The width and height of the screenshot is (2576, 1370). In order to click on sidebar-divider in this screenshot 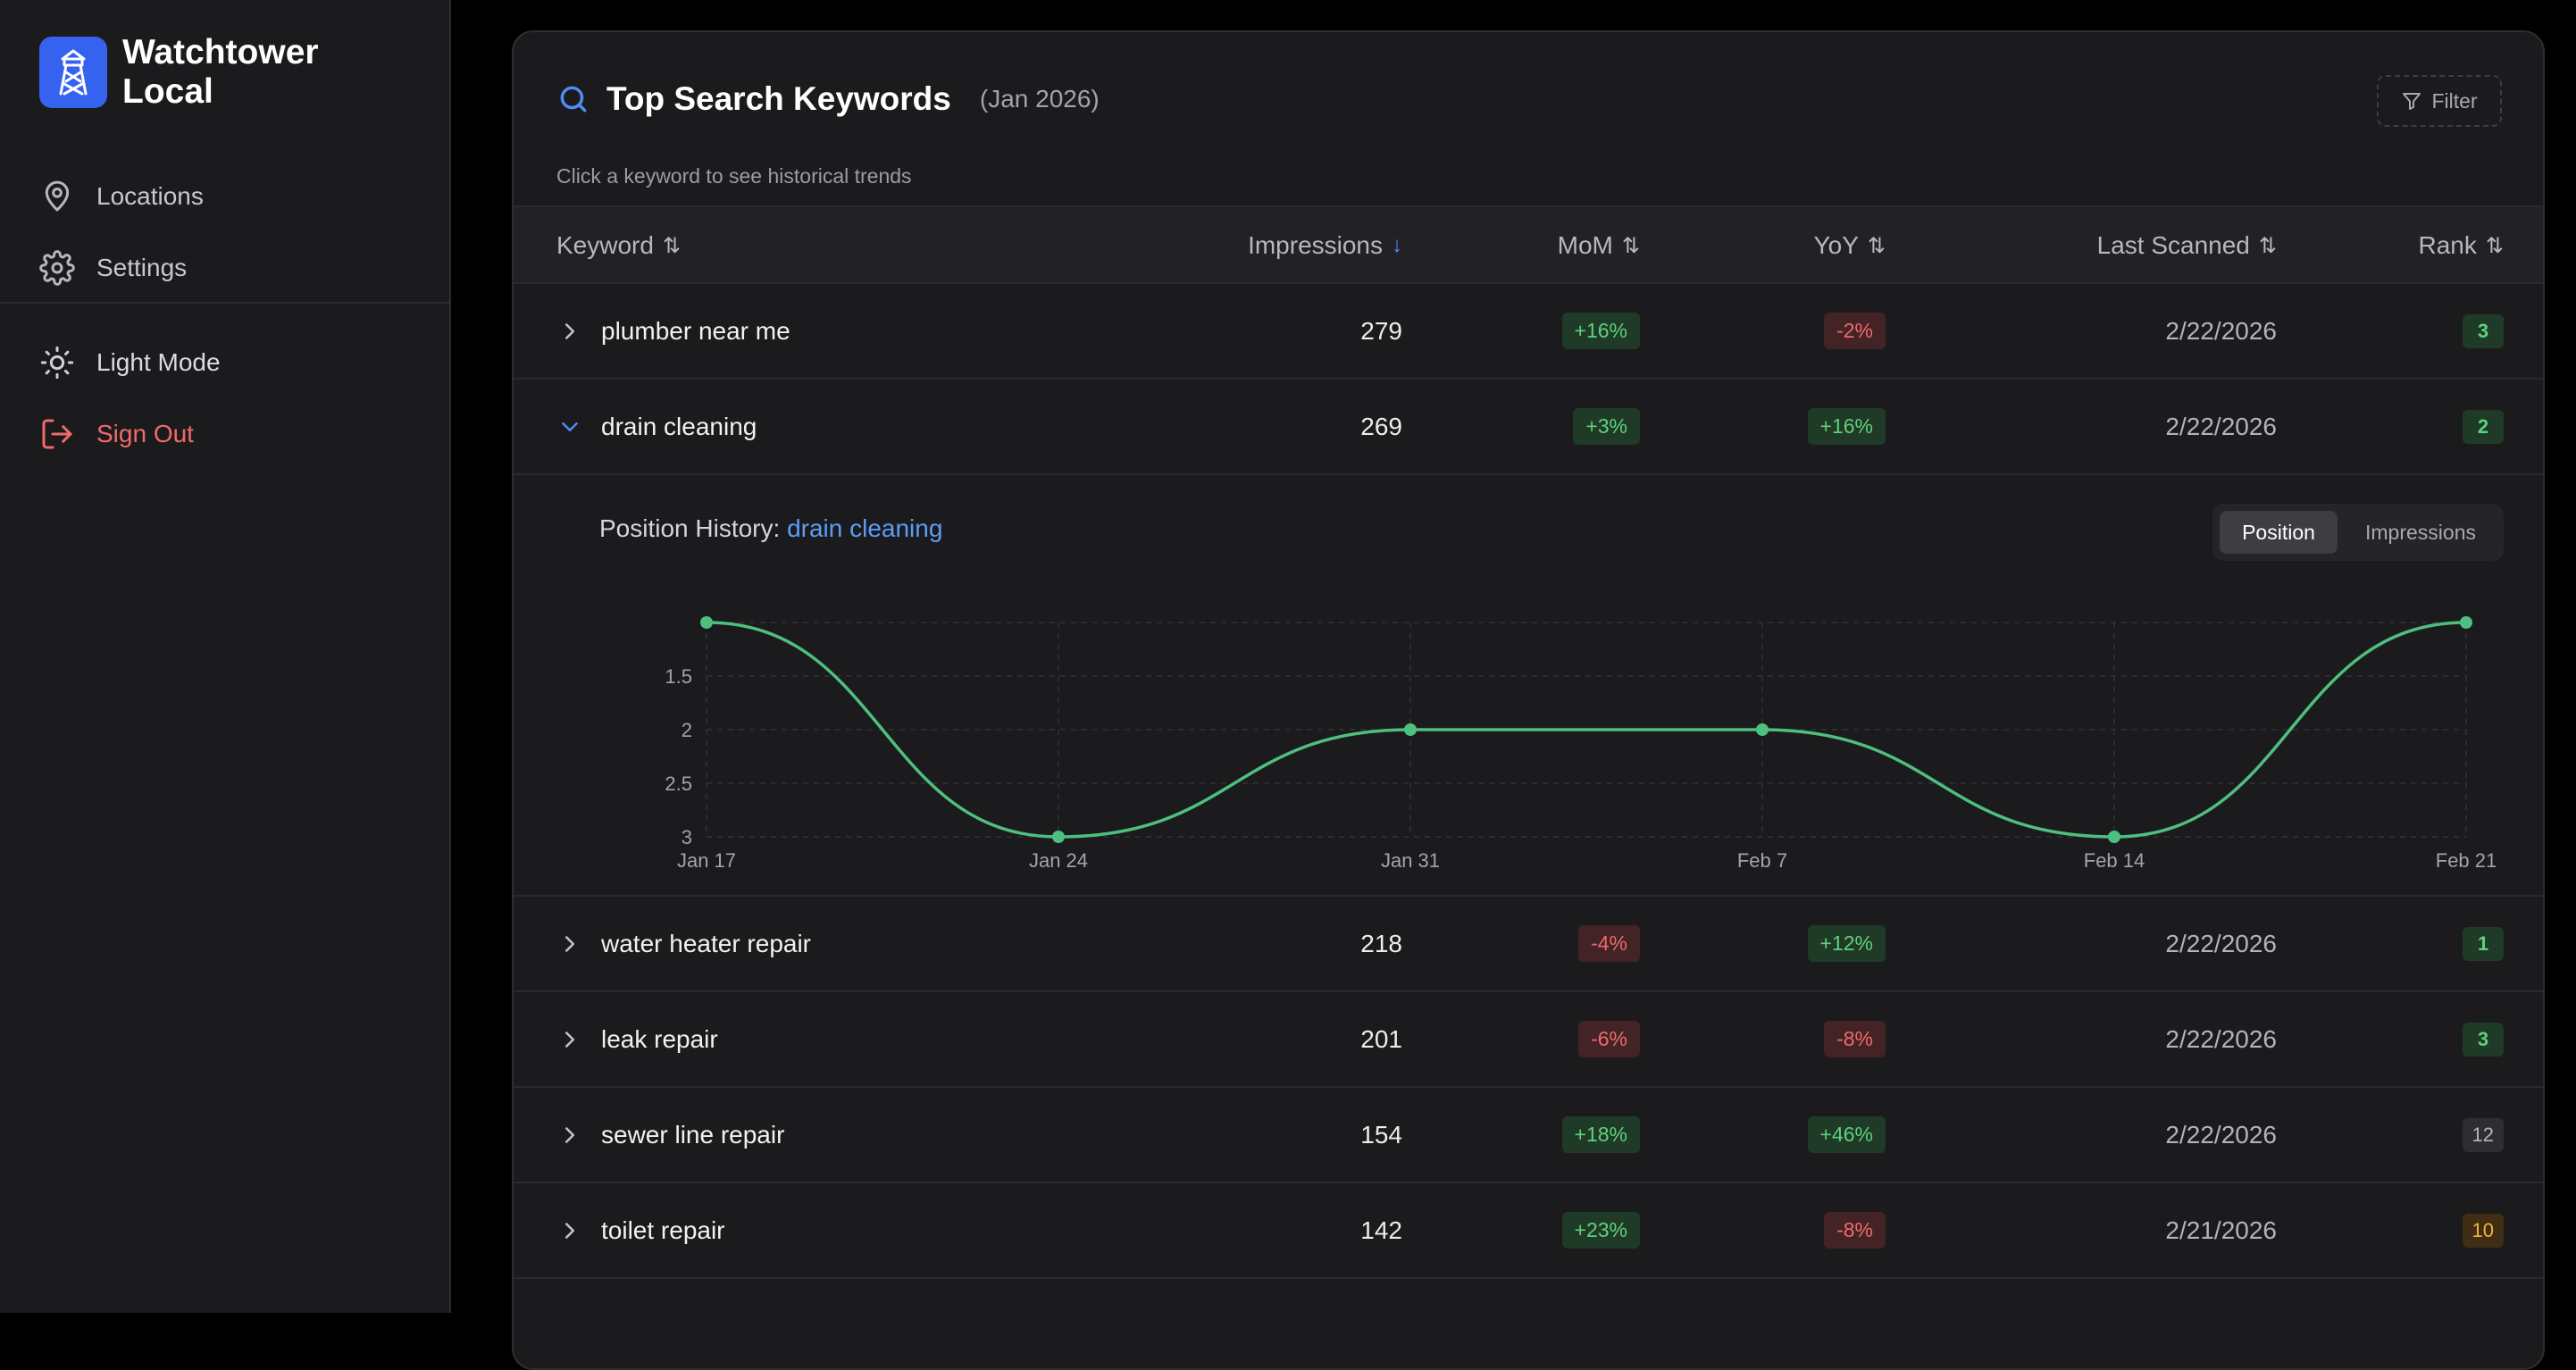, I will do `click(226, 303)`.